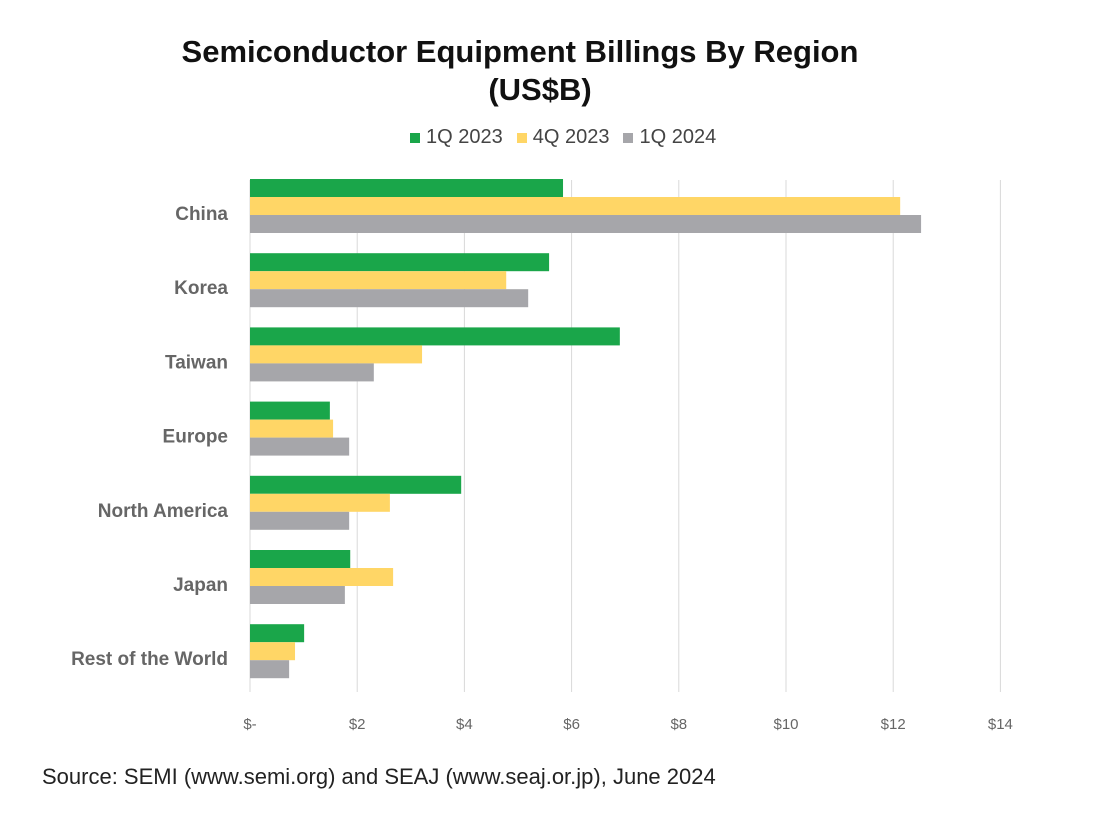 This screenshot has height=826, width=1103. I want to click on legend-label: 1Q 2023, so click(464, 137).